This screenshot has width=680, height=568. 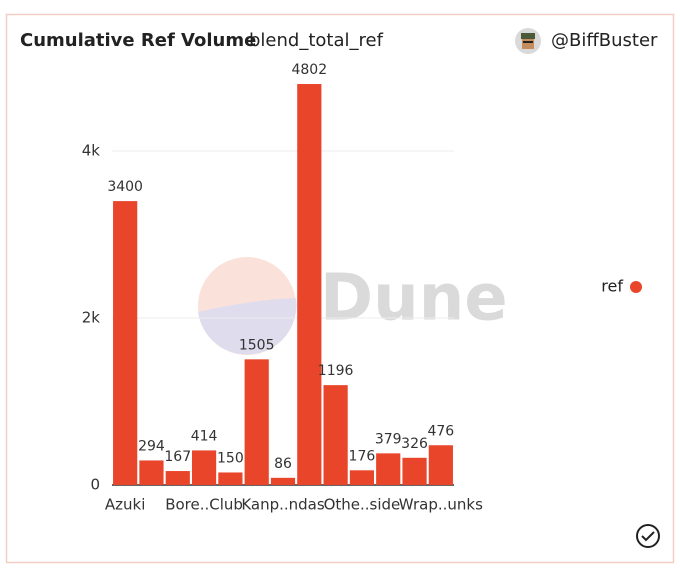 What do you see at coordinates (316, 40) in the screenshot?
I see `chart-subtitle: blend_total_ref` at bounding box center [316, 40].